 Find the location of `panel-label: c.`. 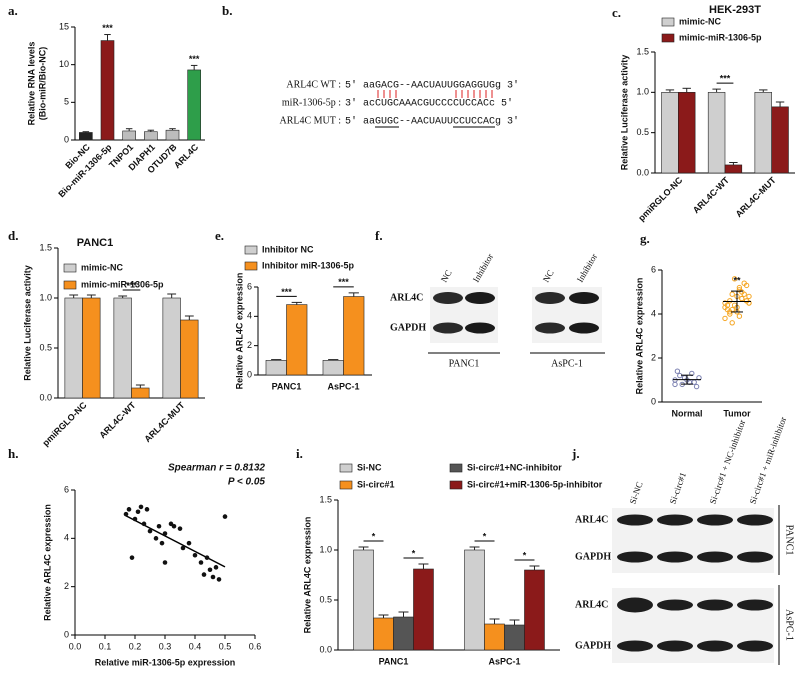

panel-label: c. is located at coordinates (616, 12).